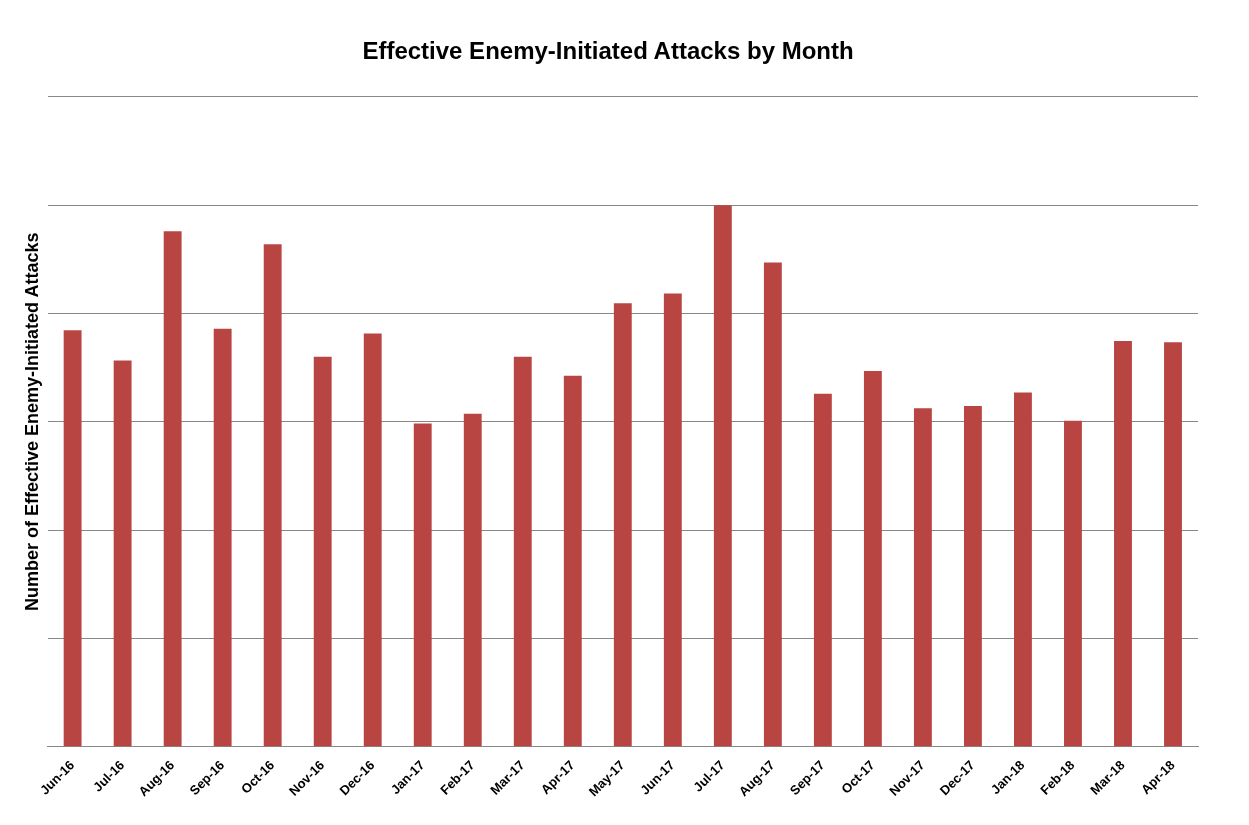 This screenshot has height=825, width=1249. What do you see at coordinates (608, 51) in the screenshot?
I see `chart-title: Effective Enemy-Initiated Attacks by Month` at bounding box center [608, 51].